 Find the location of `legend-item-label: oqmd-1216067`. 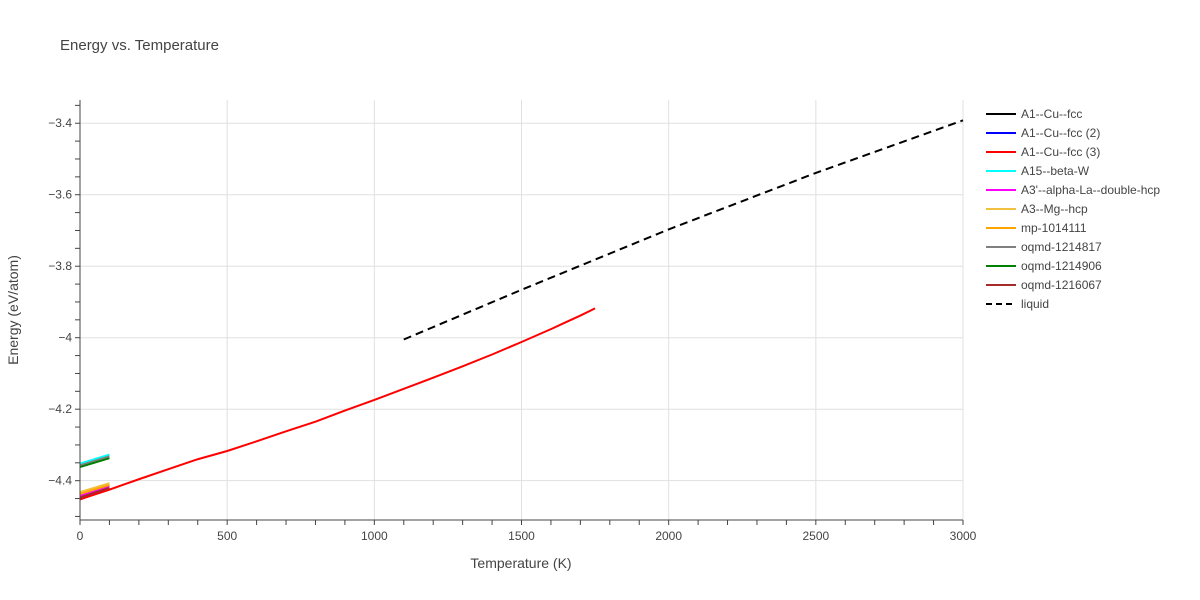

legend-item-label: oqmd-1216067 is located at coordinates (1061, 285).